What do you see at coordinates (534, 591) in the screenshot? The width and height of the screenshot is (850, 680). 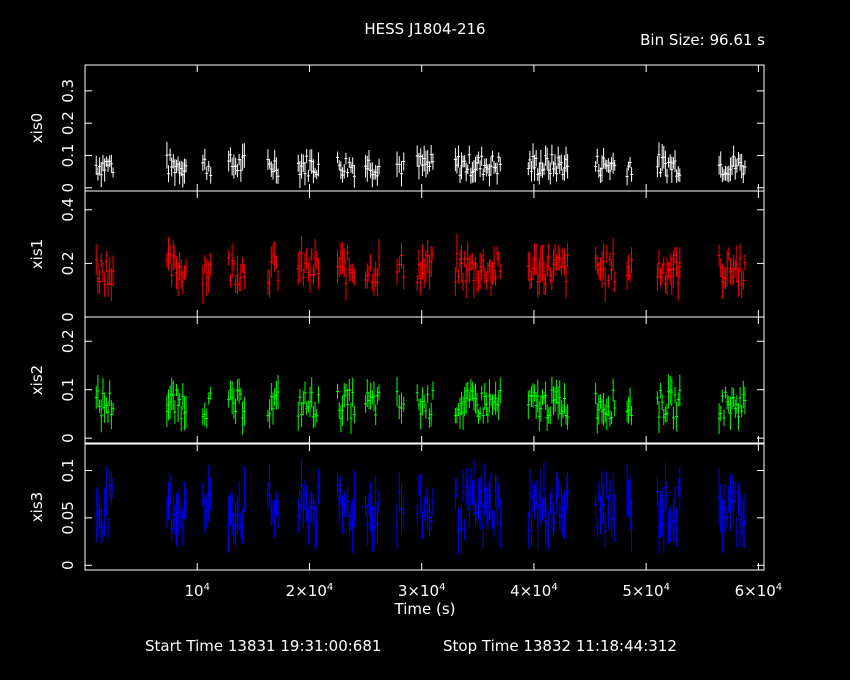 I see `x-tick-label: 4×104` at bounding box center [534, 591].